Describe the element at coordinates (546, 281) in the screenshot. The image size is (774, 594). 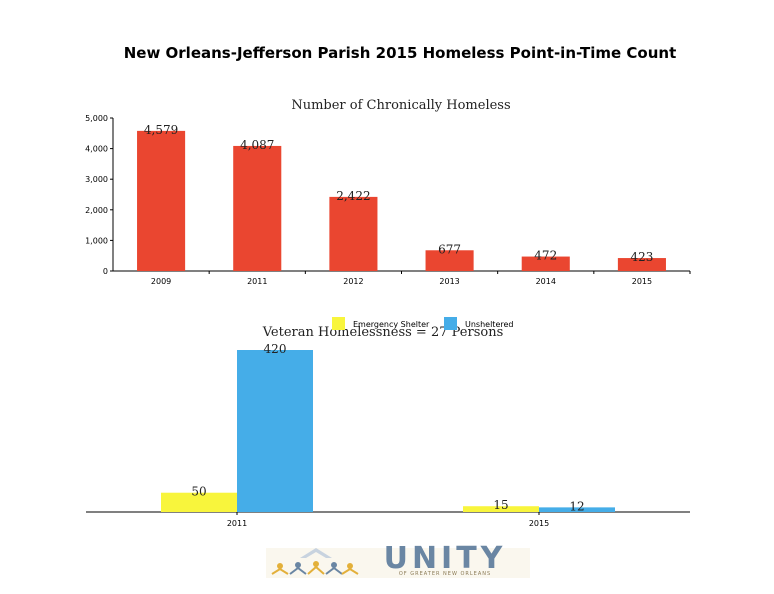
I see `x-tick-label: 2014` at that location.